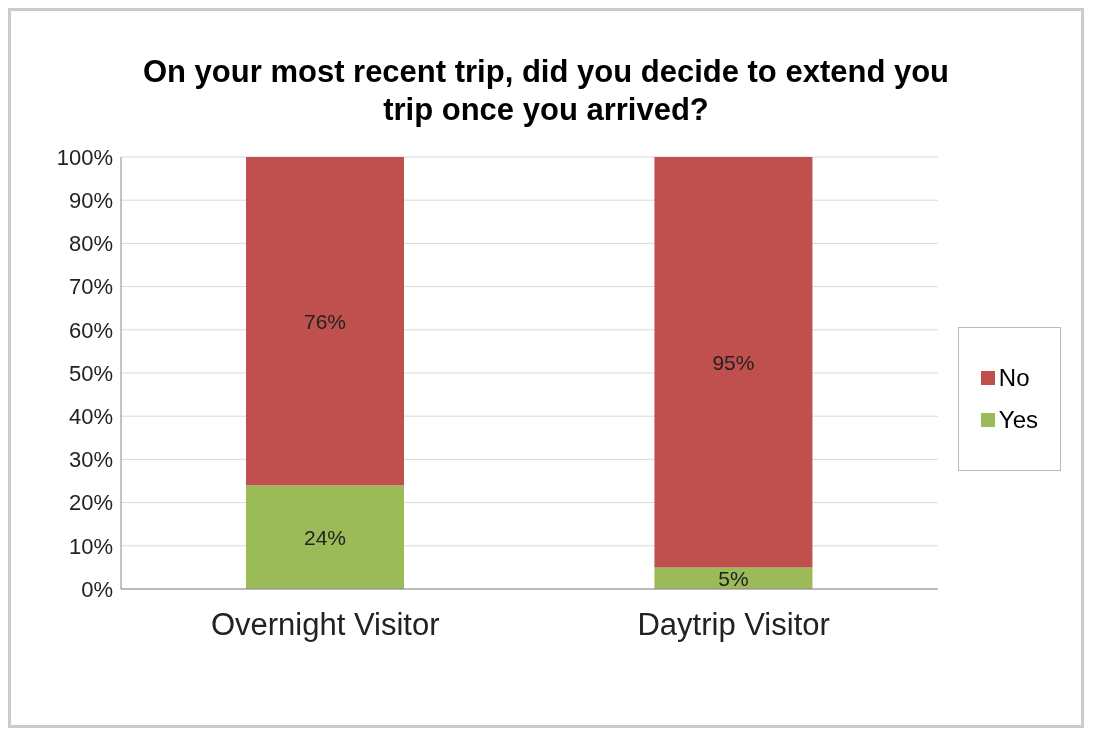 The image size is (1096, 740). What do you see at coordinates (90, 460) in the screenshot?
I see `y-tick-label: 30%` at bounding box center [90, 460].